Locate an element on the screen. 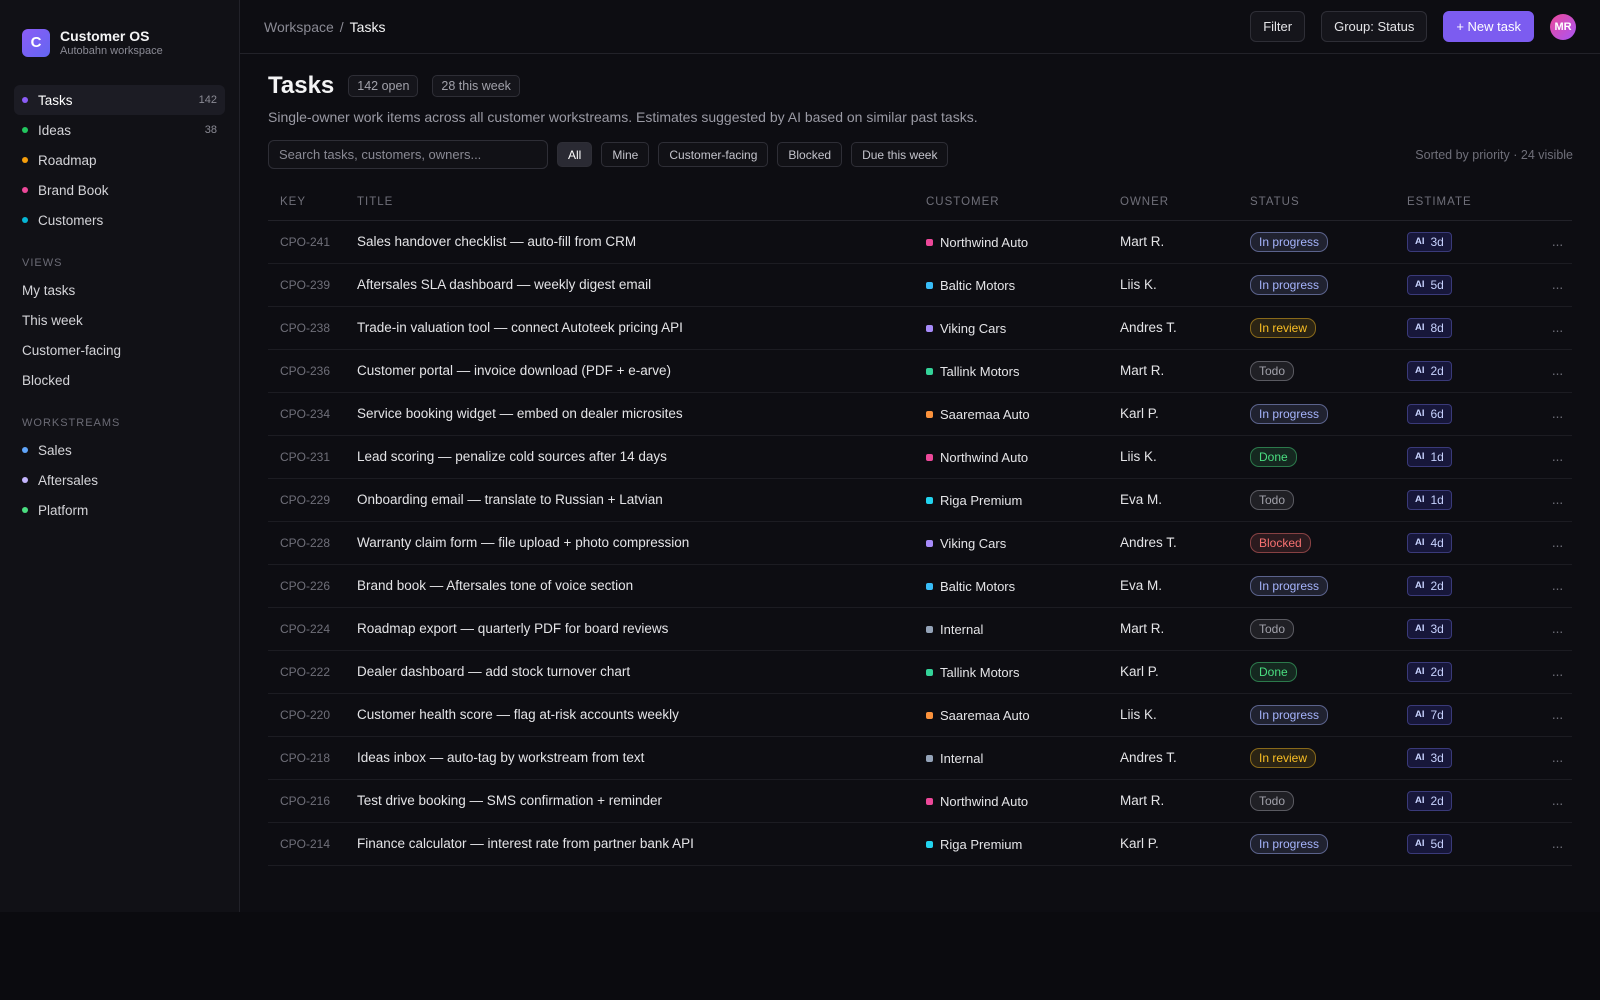 The height and width of the screenshot is (1000, 1600). estimate-chip: AI 1d is located at coordinates (1429, 456).